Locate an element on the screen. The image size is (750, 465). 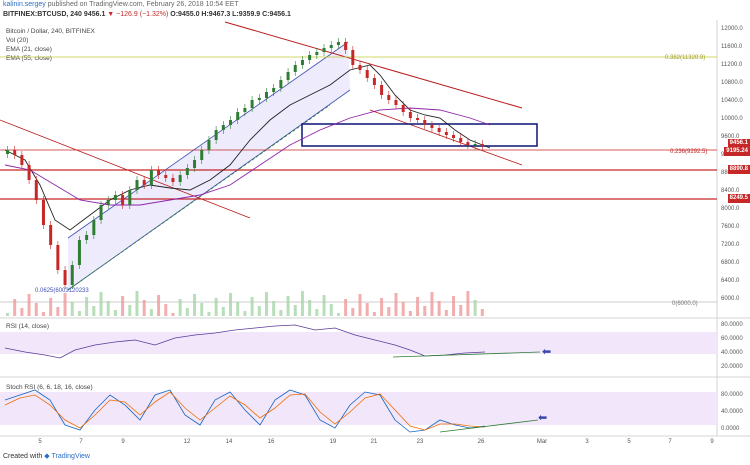
time-axis: 5 7 9 12 14 16 19 21 23 26 Mar 3 5 7 9 is located at coordinates (376, 442).